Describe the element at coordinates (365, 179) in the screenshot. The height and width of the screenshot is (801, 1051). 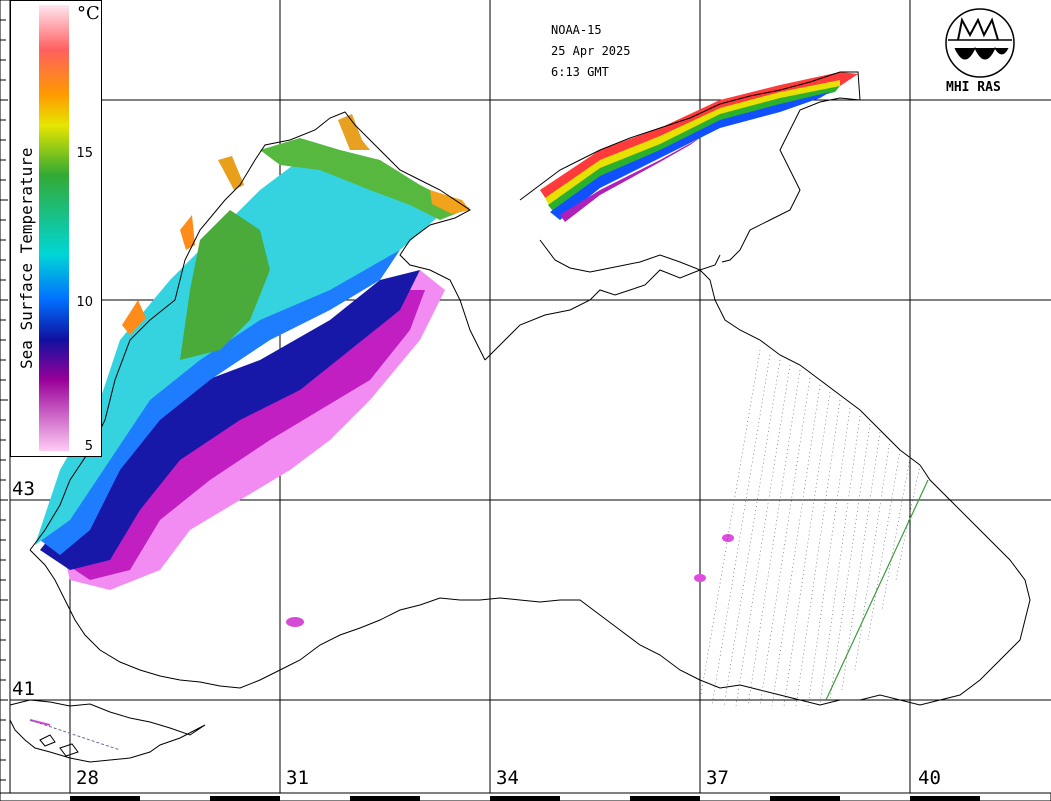
I see `sst-green-top` at that location.